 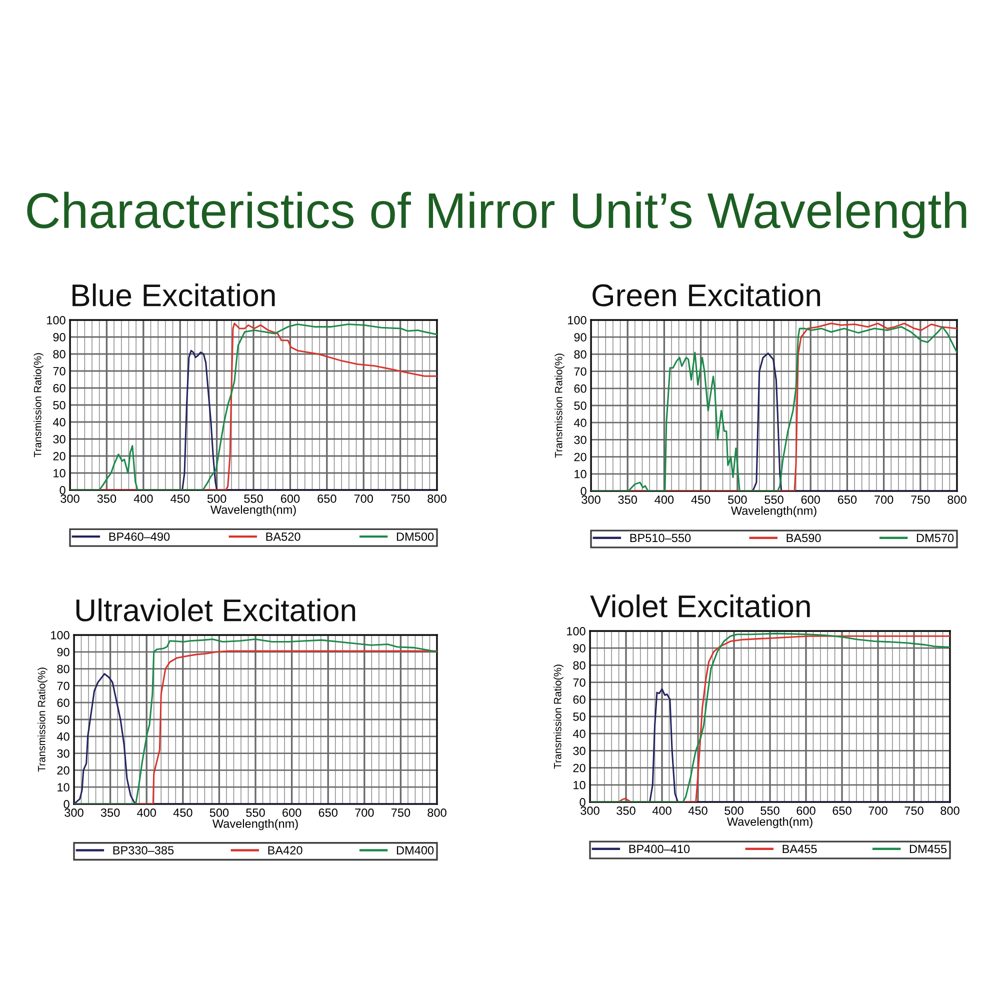 I want to click on legend-label: BA590, so click(x=803, y=538).